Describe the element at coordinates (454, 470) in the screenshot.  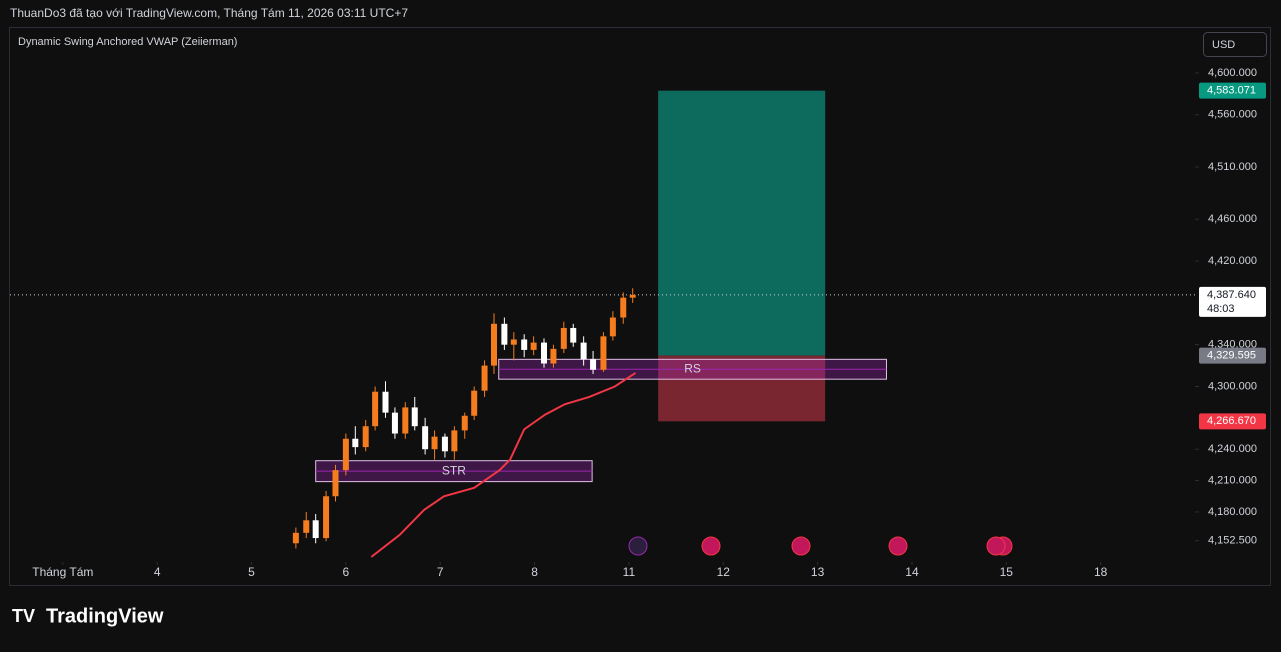
I see `zone-label: STR` at that location.